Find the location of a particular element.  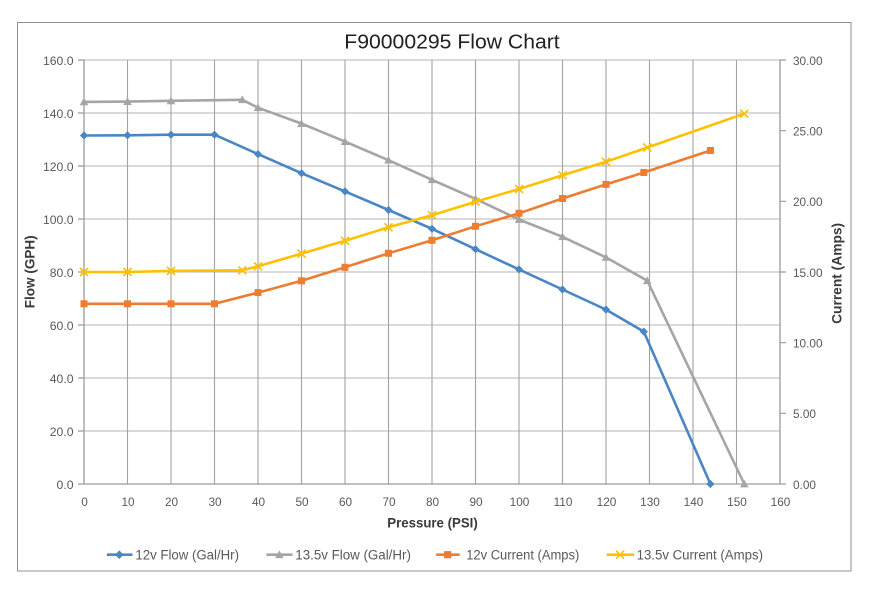

svg-text: 90 is located at coordinates (476, 502).